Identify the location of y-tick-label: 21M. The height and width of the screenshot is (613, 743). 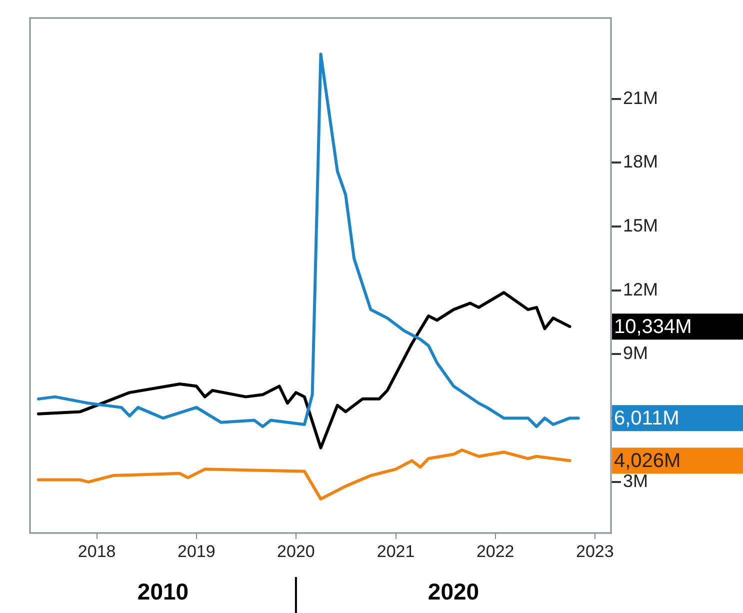
(640, 98).